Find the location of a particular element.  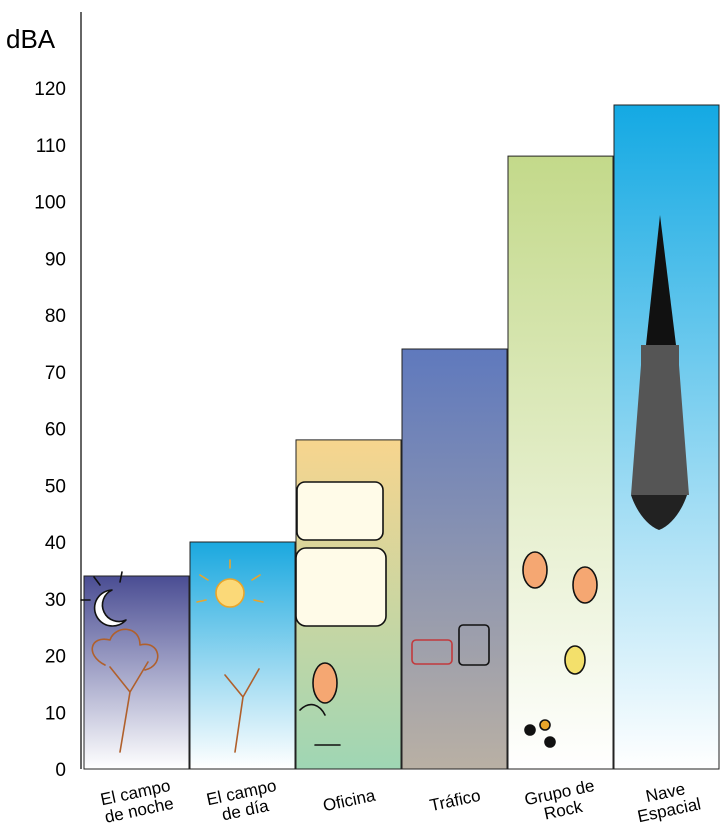

y-tick-label: 100 is located at coordinates (50, 203).